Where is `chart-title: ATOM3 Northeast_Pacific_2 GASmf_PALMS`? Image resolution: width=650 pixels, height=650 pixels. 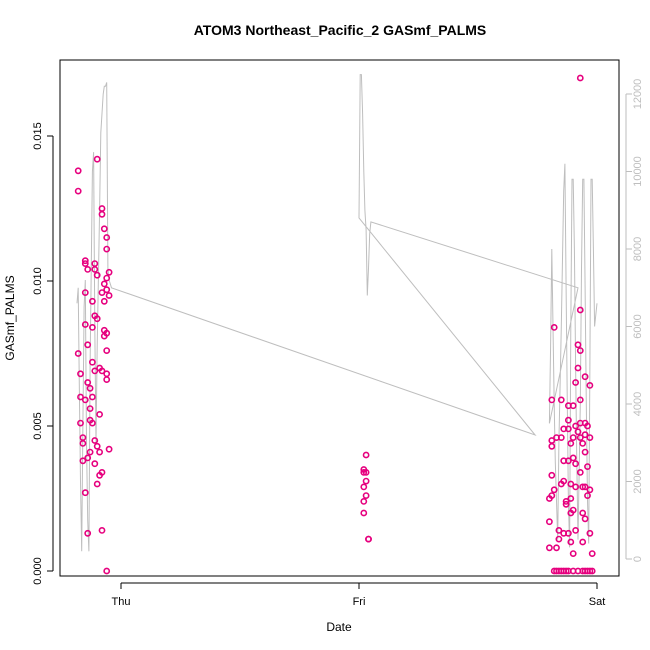 chart-title: ATOM3 Northeast_Pacific_2 GASmf_PALMS is located at coordinates (340, 30).